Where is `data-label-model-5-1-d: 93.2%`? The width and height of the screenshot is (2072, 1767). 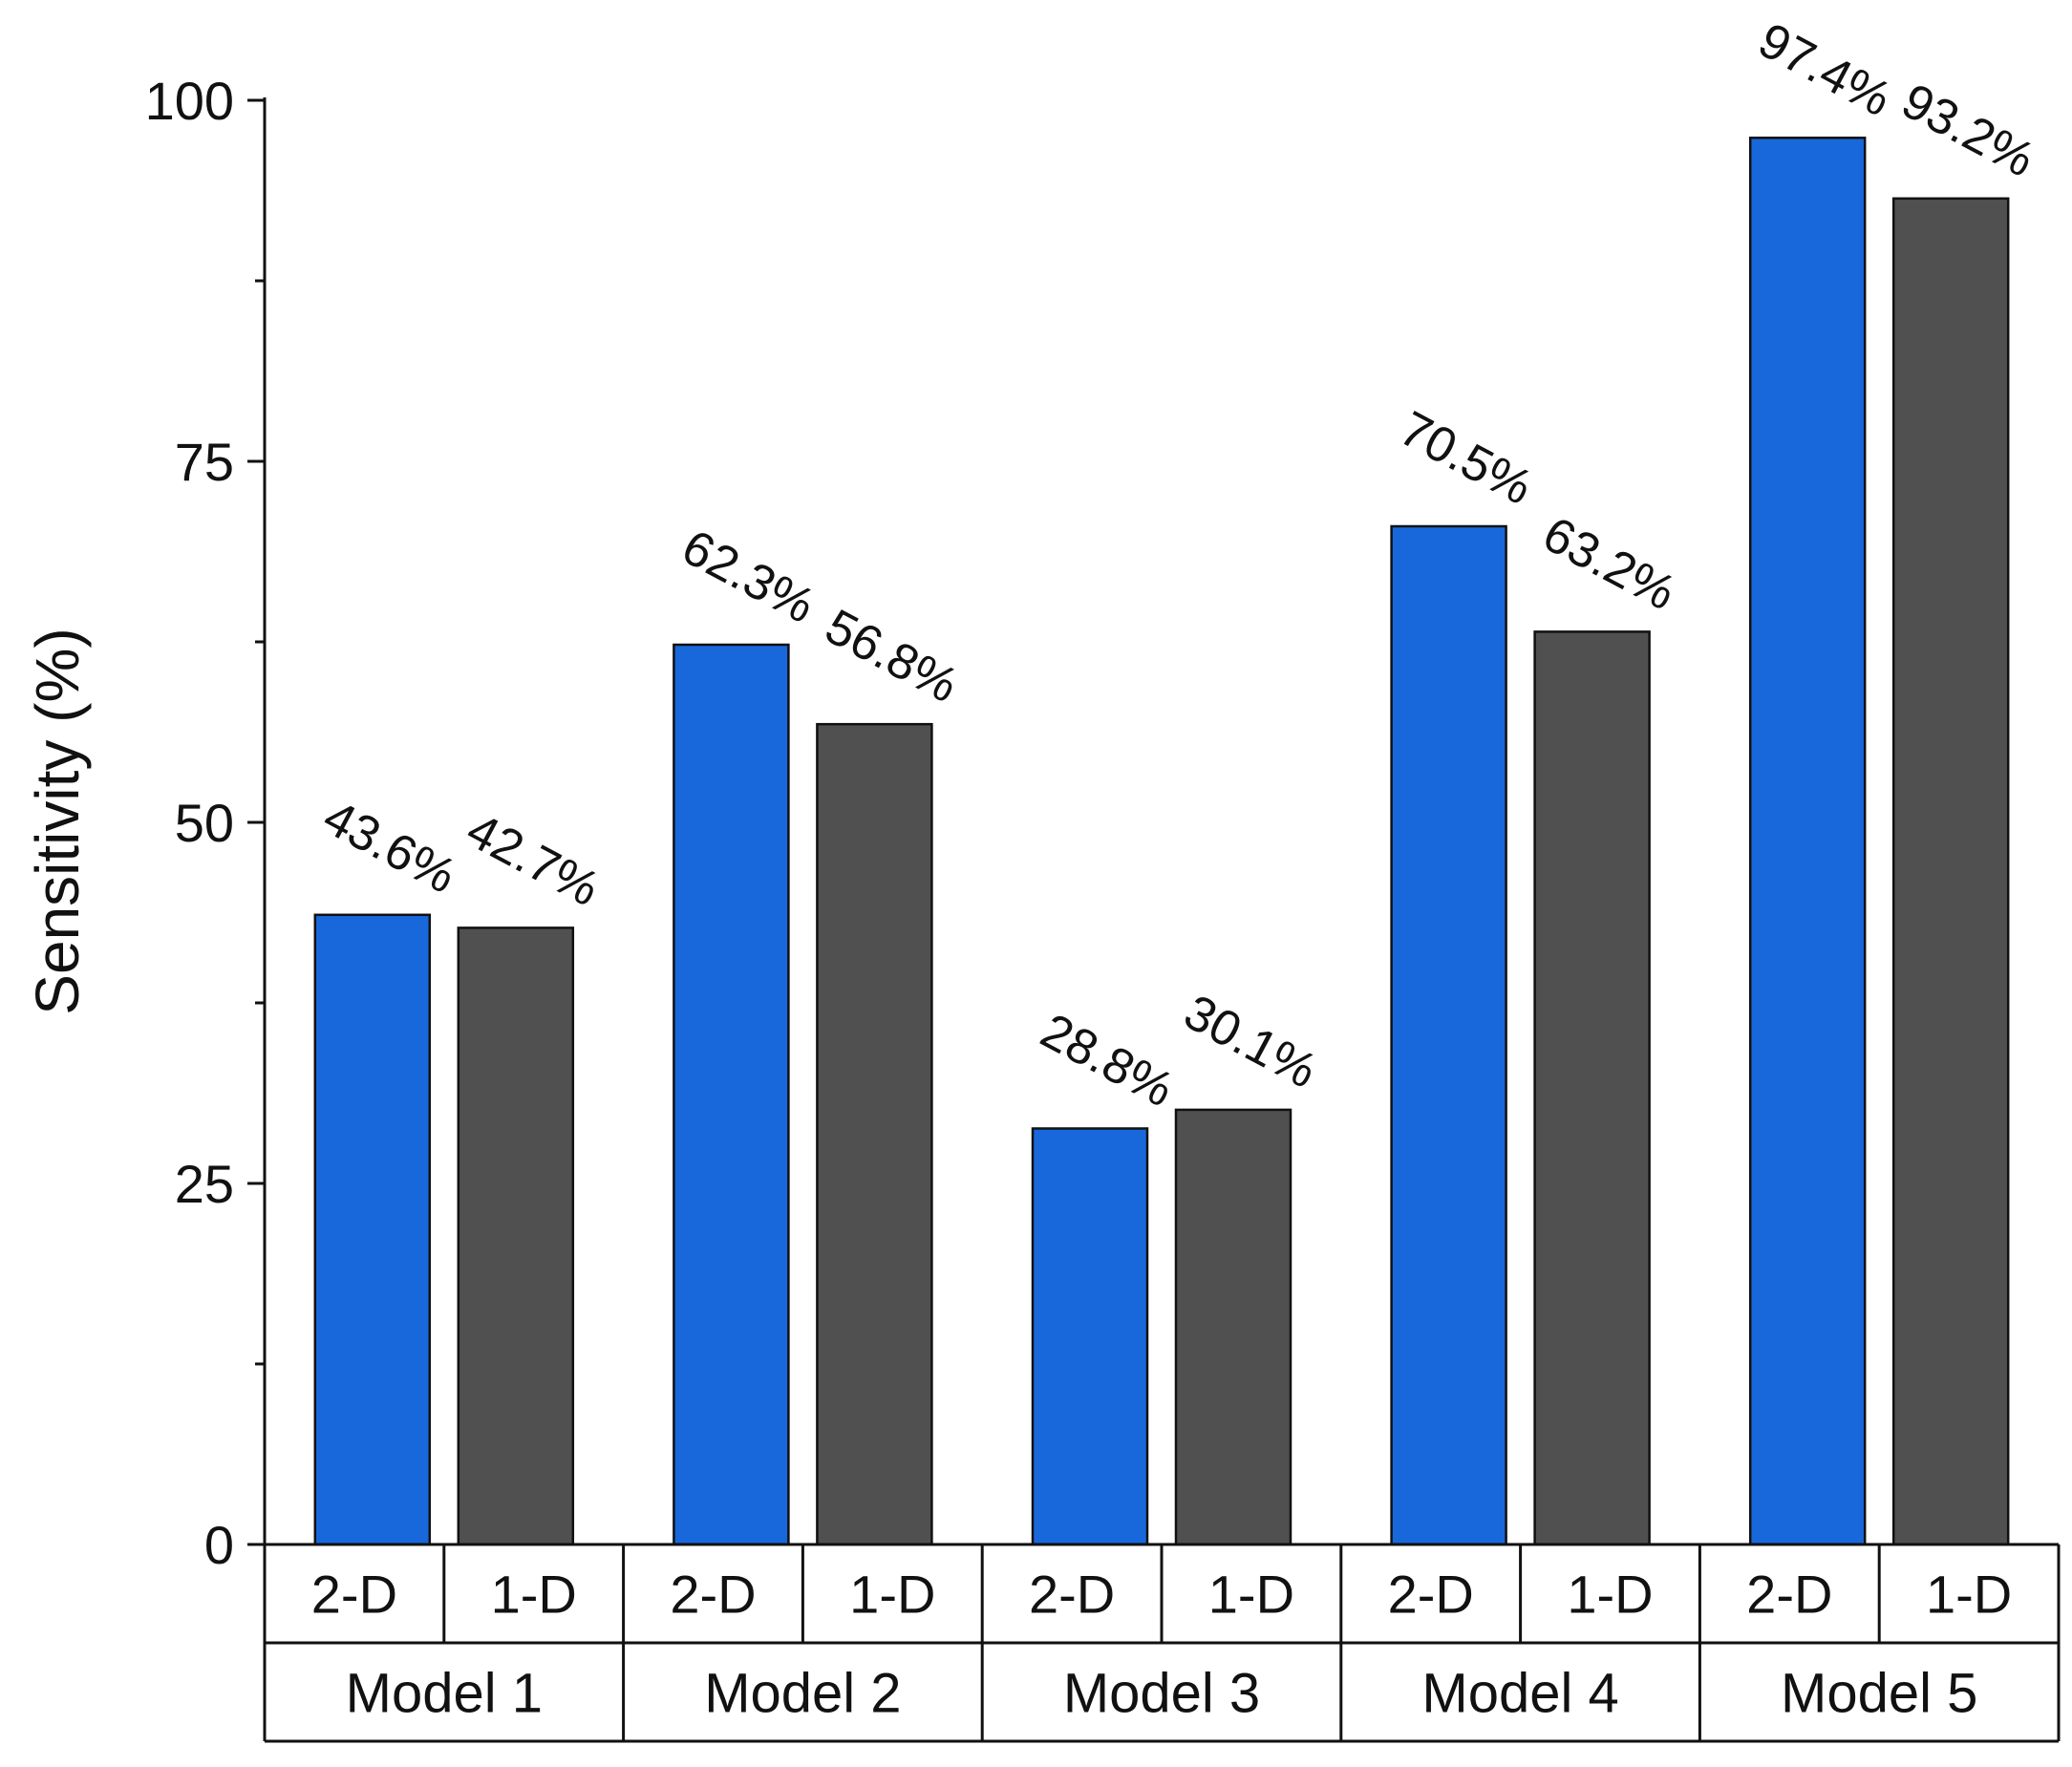 data-label-model-5-1-d: 93.2% is located at coordinates (1967, 131).